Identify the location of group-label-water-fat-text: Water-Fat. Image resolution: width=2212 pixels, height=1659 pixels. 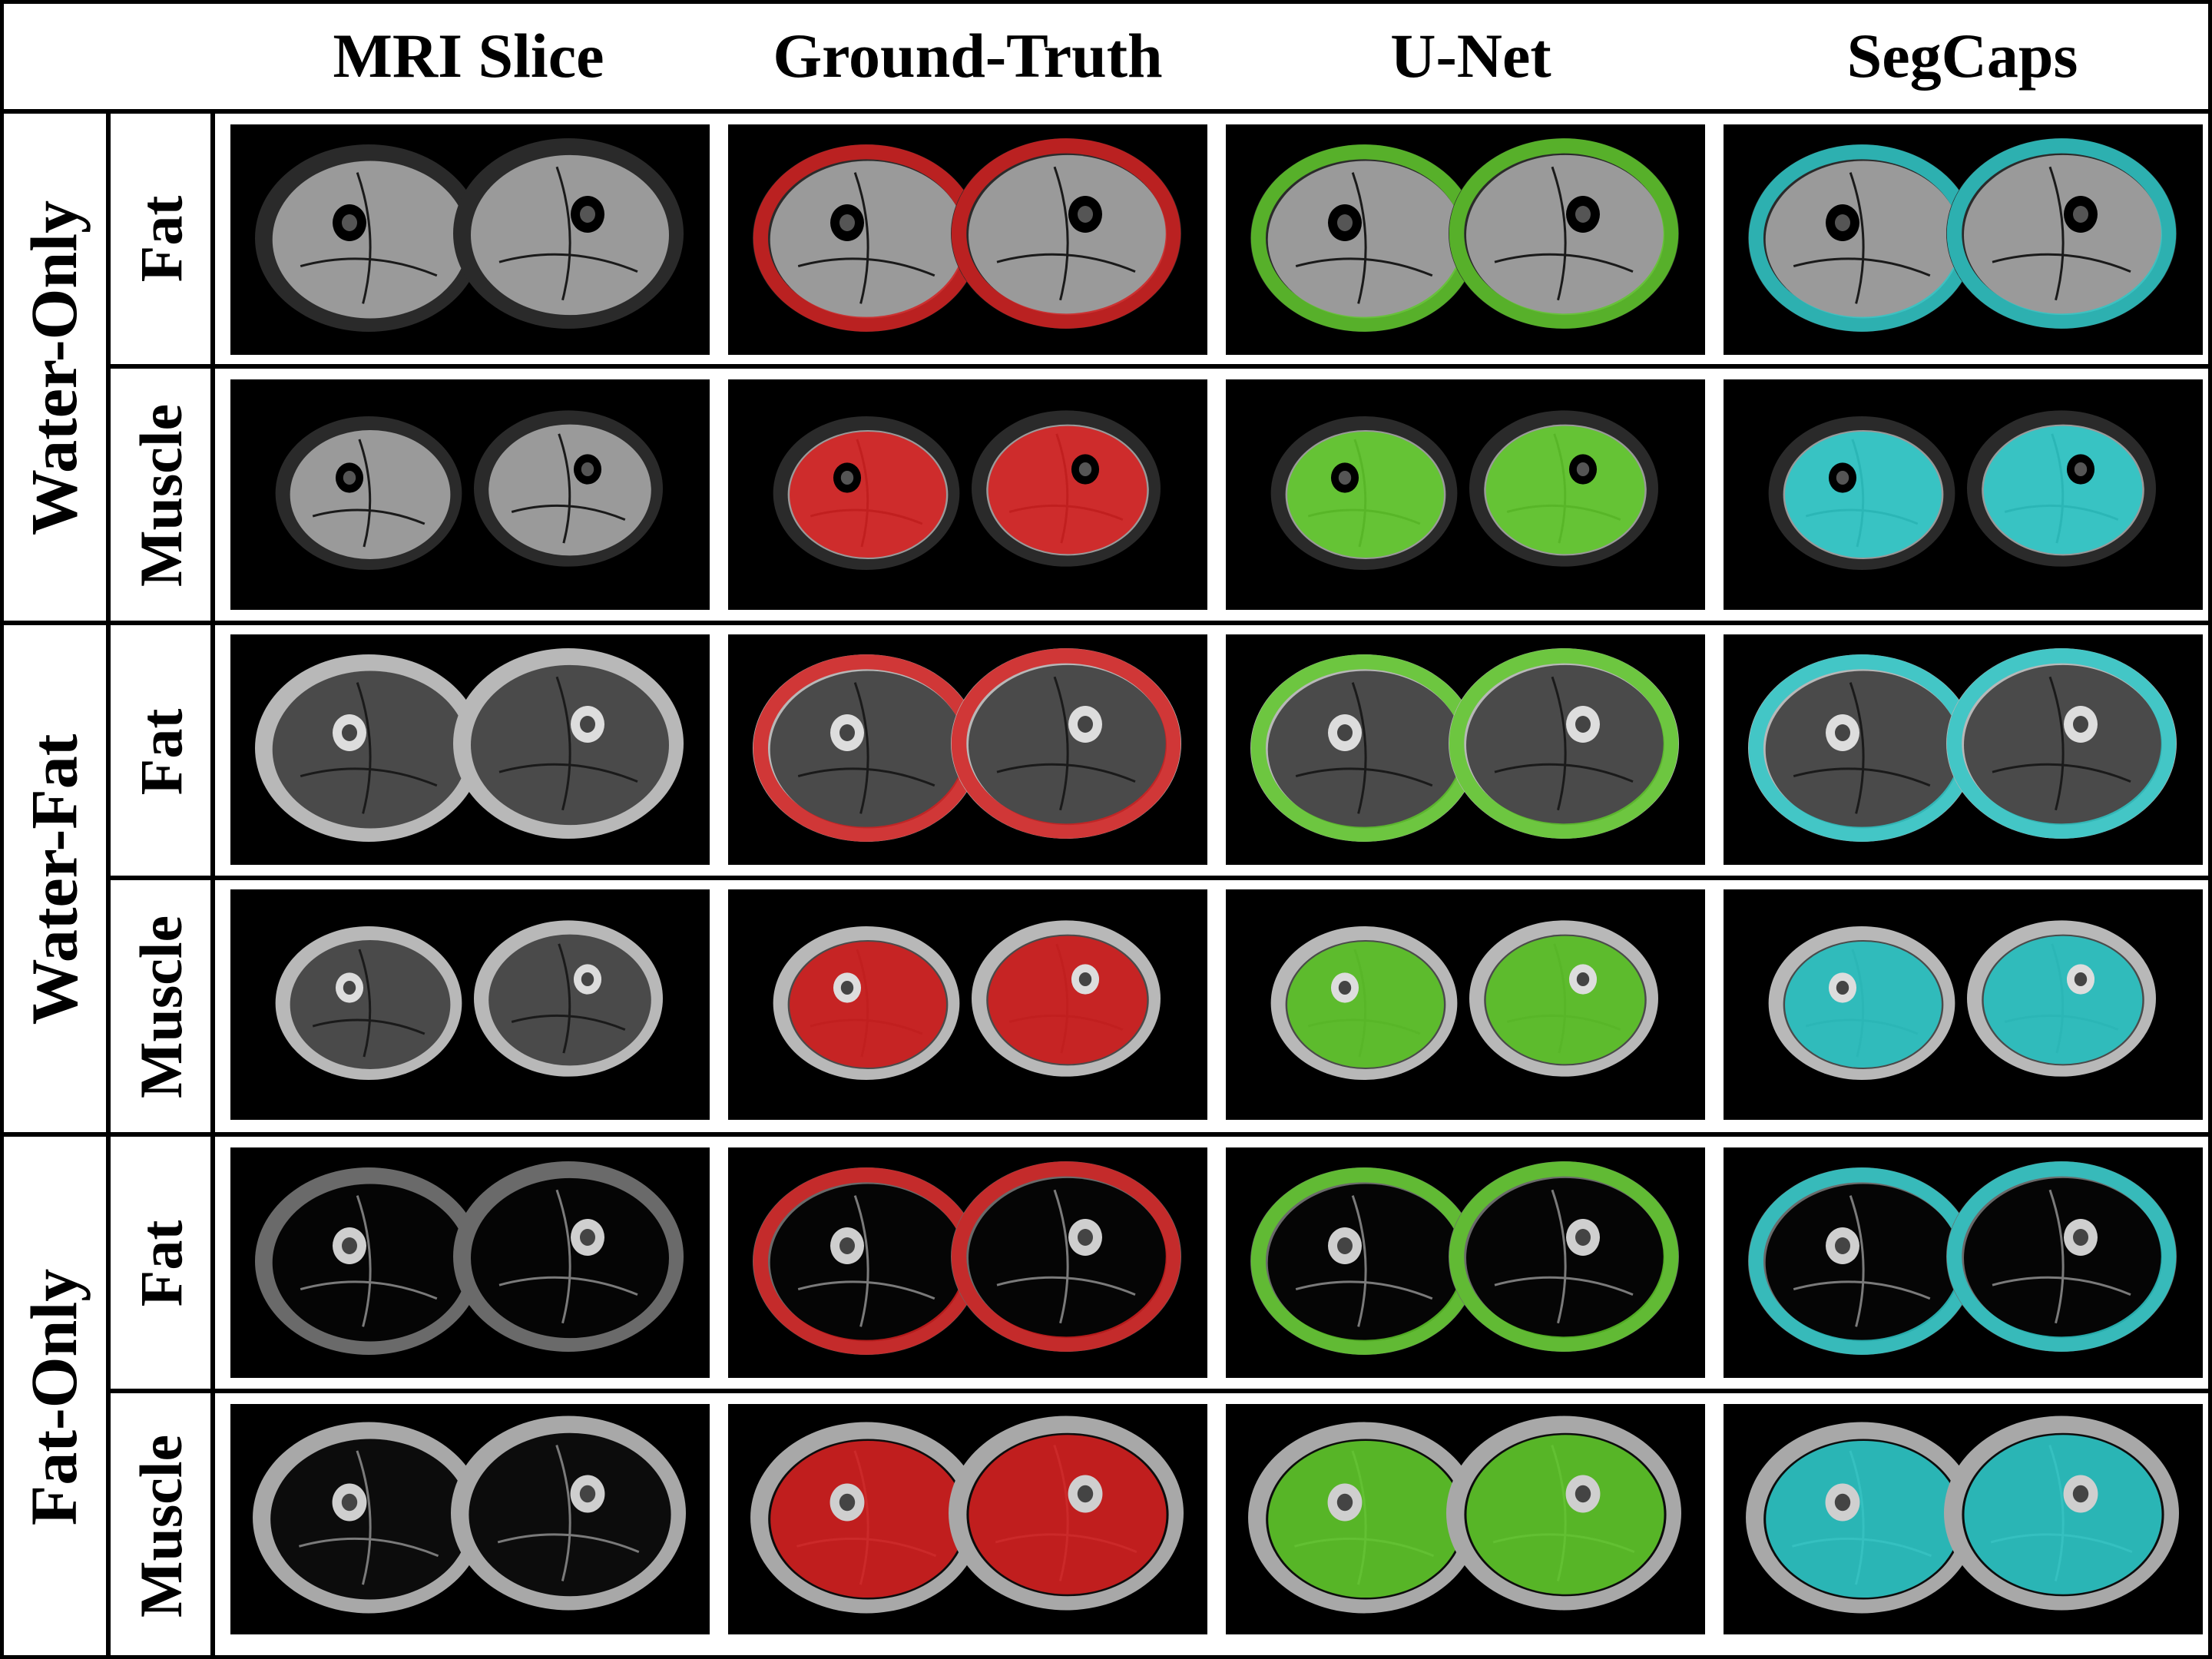
(54, 879).